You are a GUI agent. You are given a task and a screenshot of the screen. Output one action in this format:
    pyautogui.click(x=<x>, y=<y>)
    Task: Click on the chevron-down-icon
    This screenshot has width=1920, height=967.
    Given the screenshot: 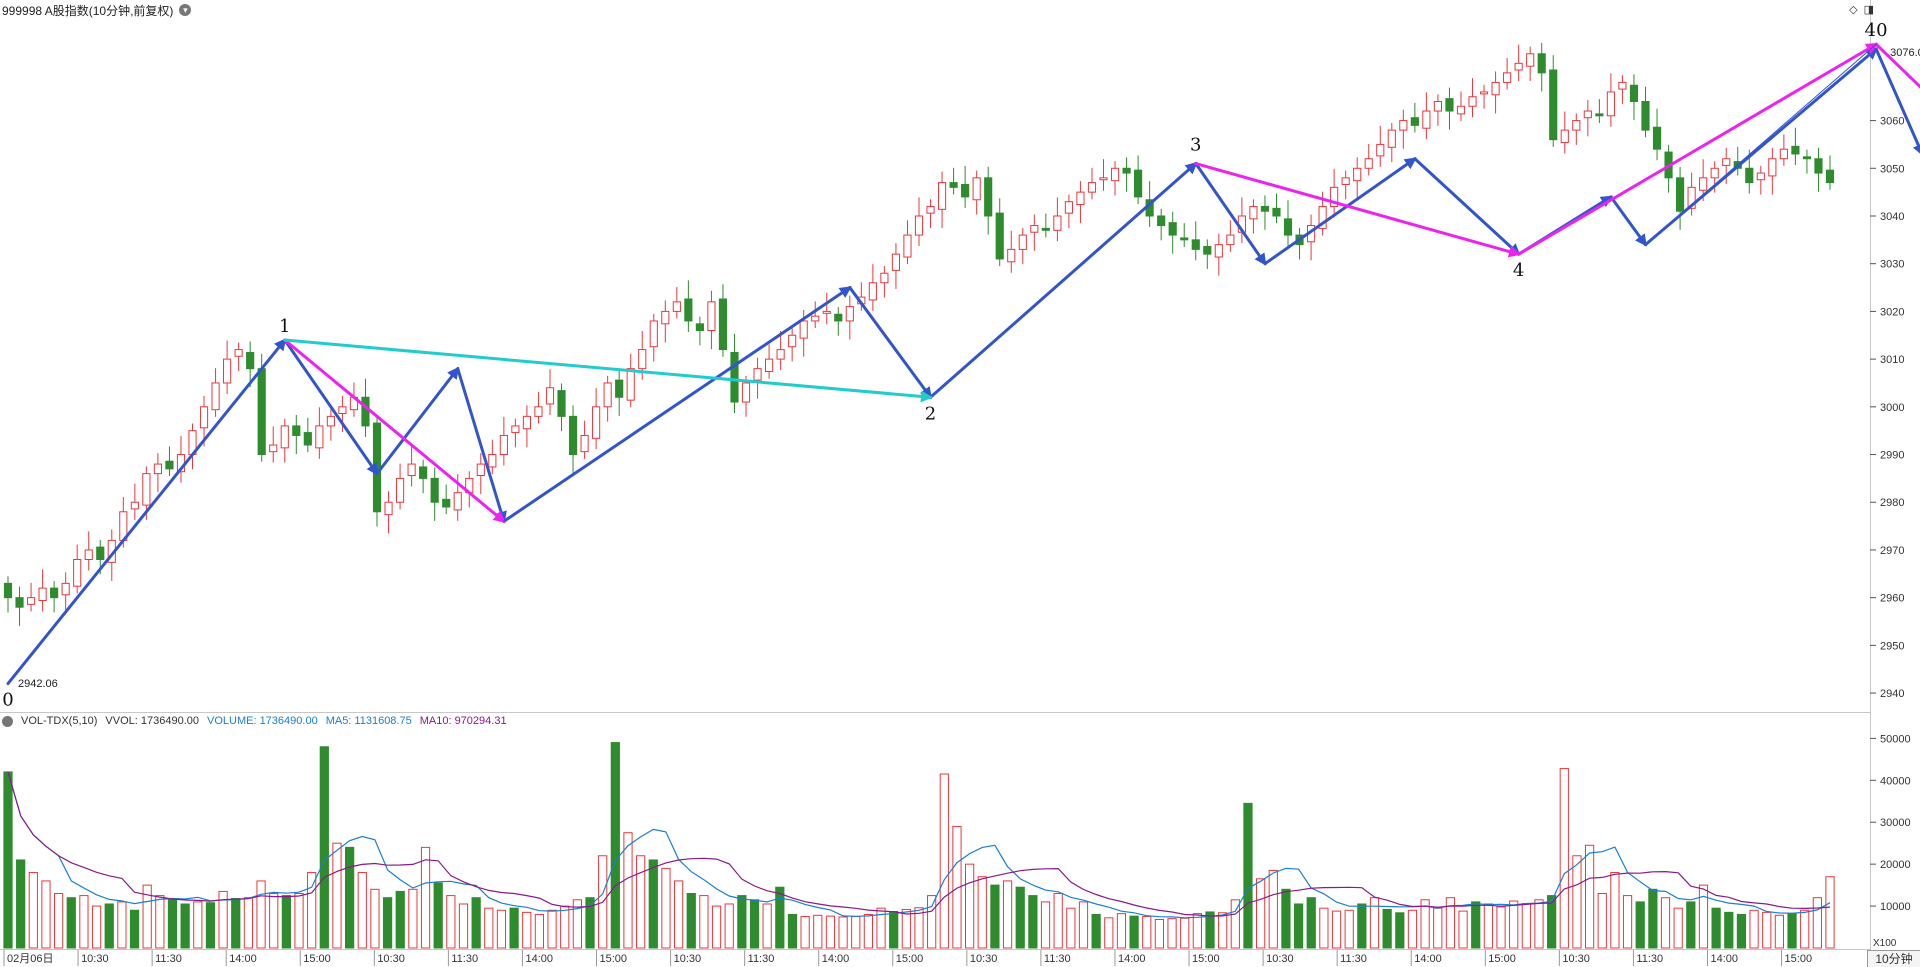 What is the action you would take?
    pyautogui.click(x=7, y=721)
    